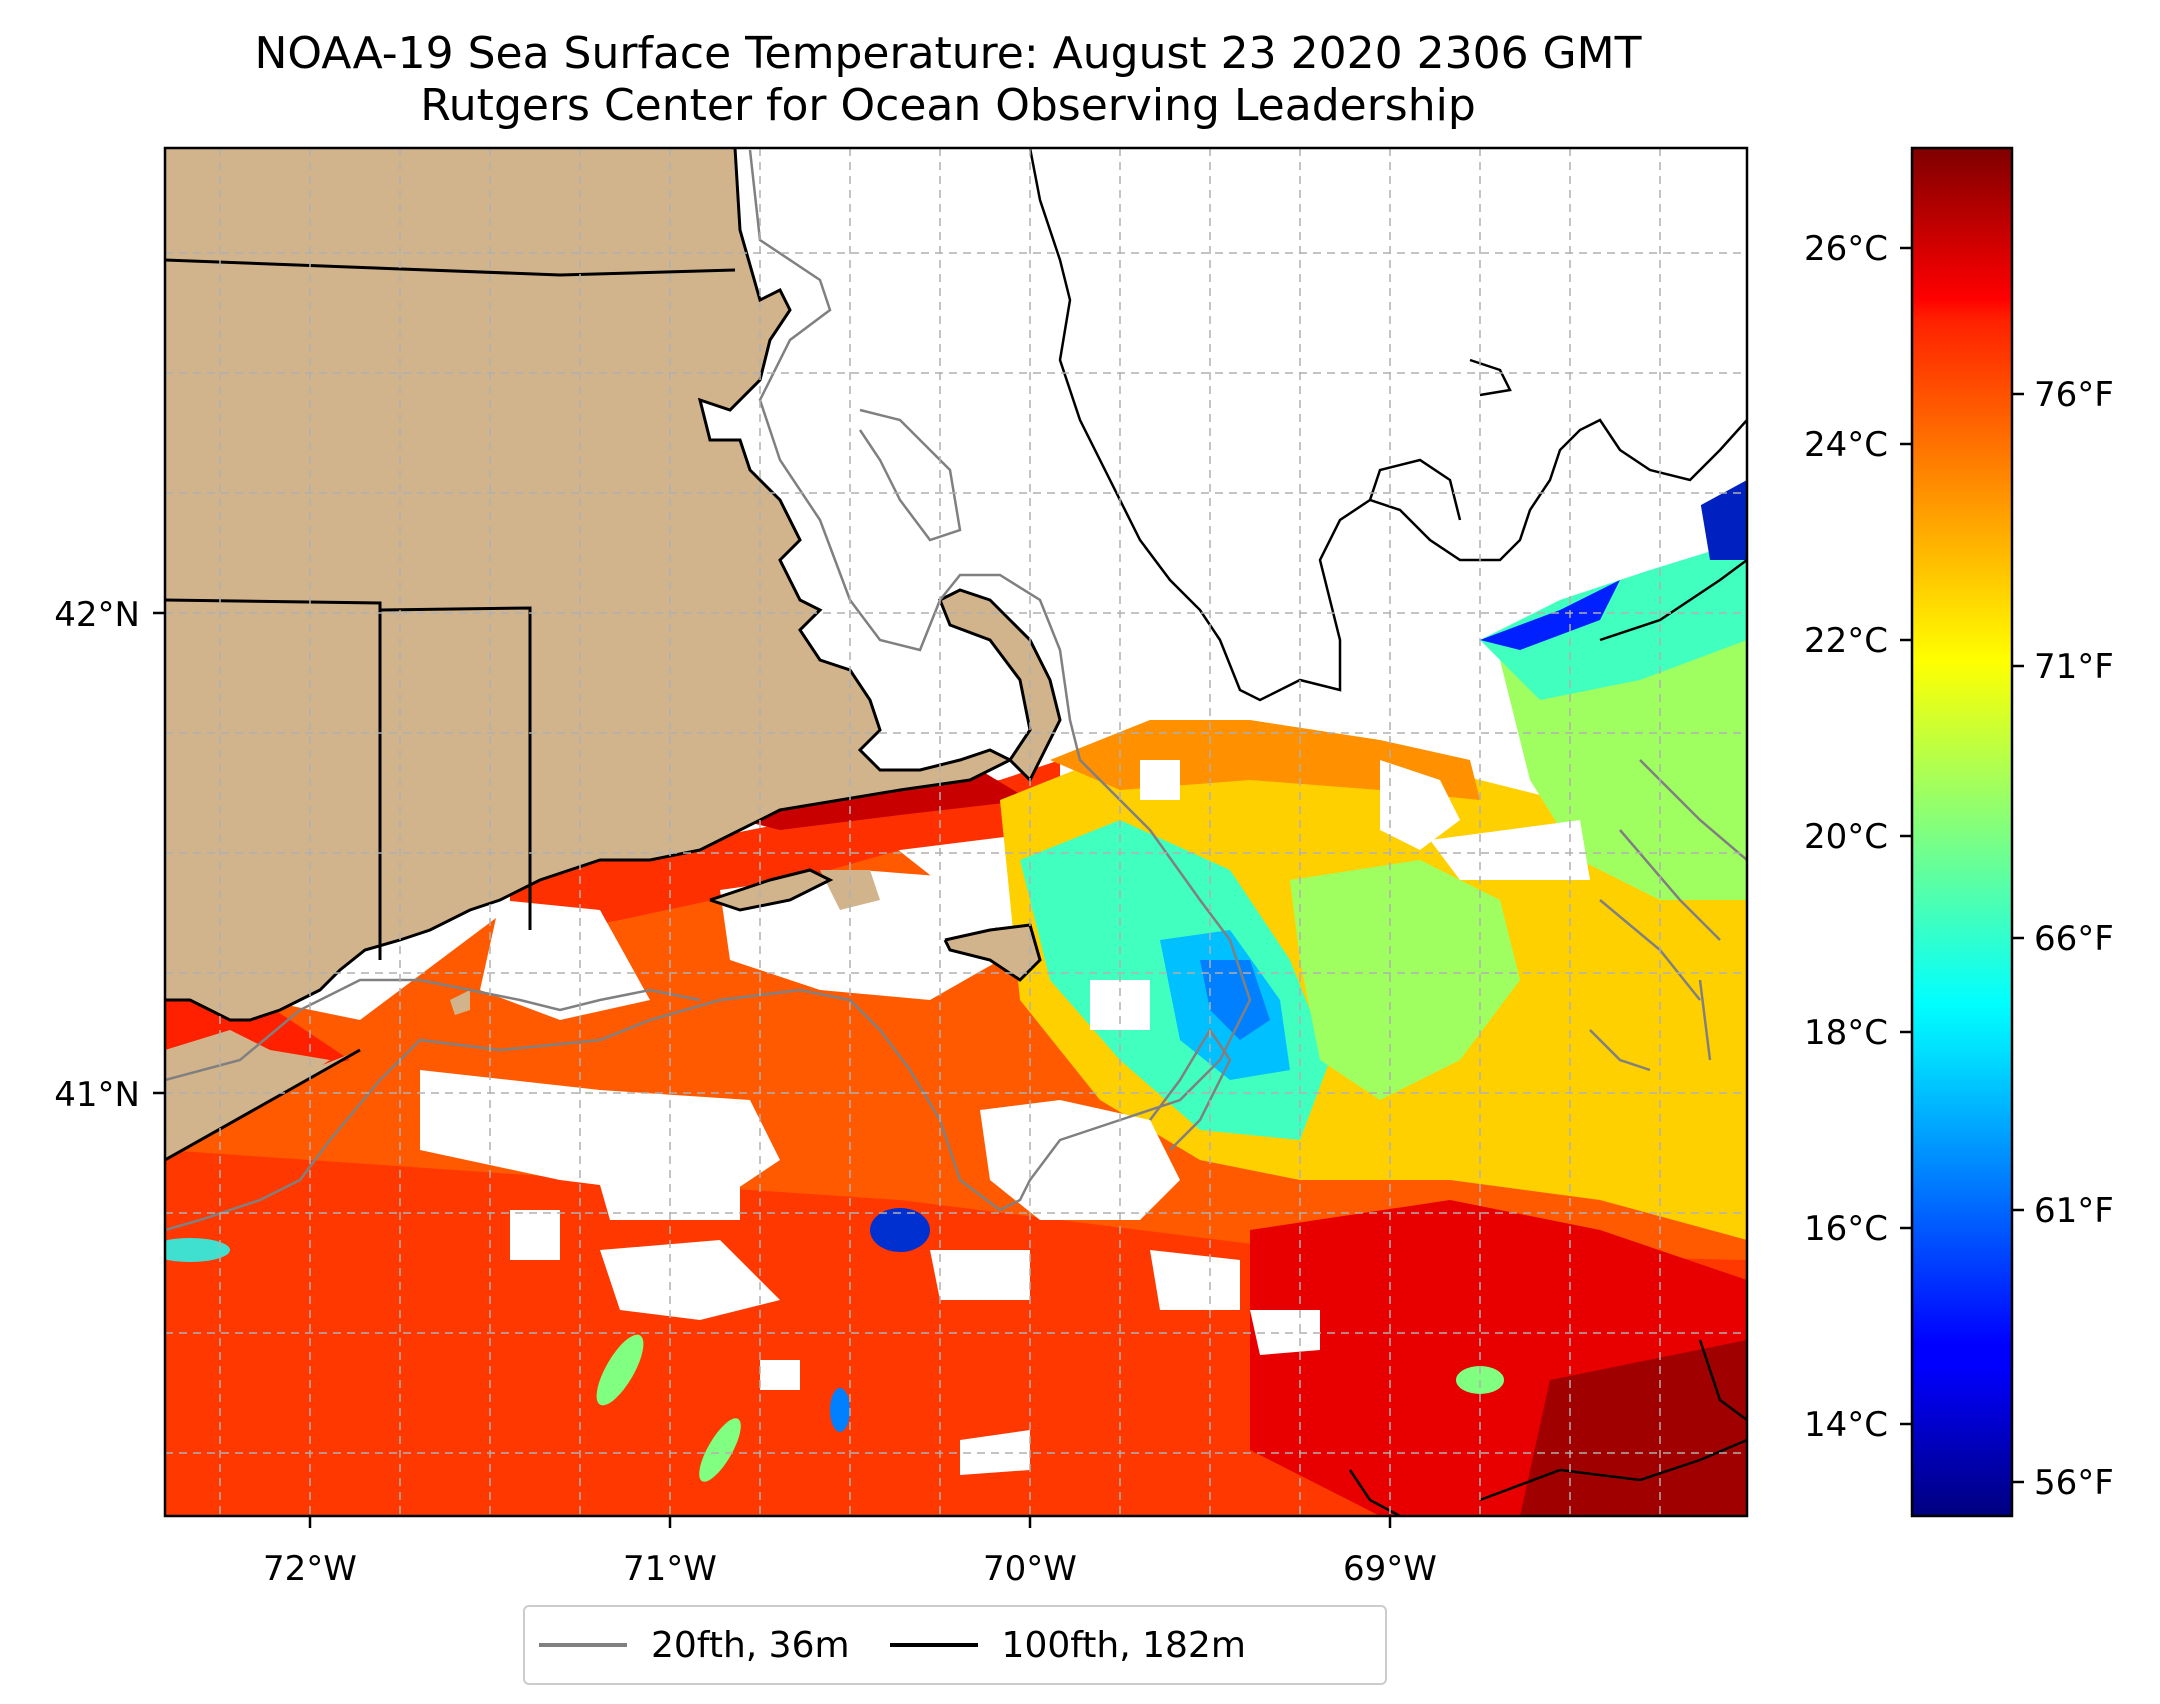  What do you see at coordinates (2074, 939) in the screenshot?
I see `fahrenheit-label: 66°F` at bounding box center [2074, 939].